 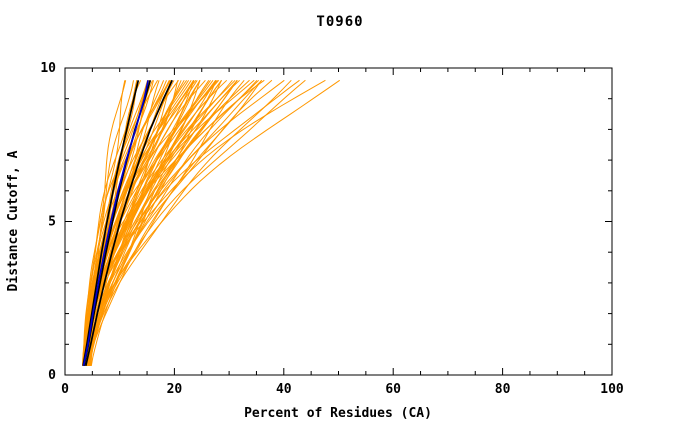 I want to click on series-model-blue, so click(x=115, y=223).